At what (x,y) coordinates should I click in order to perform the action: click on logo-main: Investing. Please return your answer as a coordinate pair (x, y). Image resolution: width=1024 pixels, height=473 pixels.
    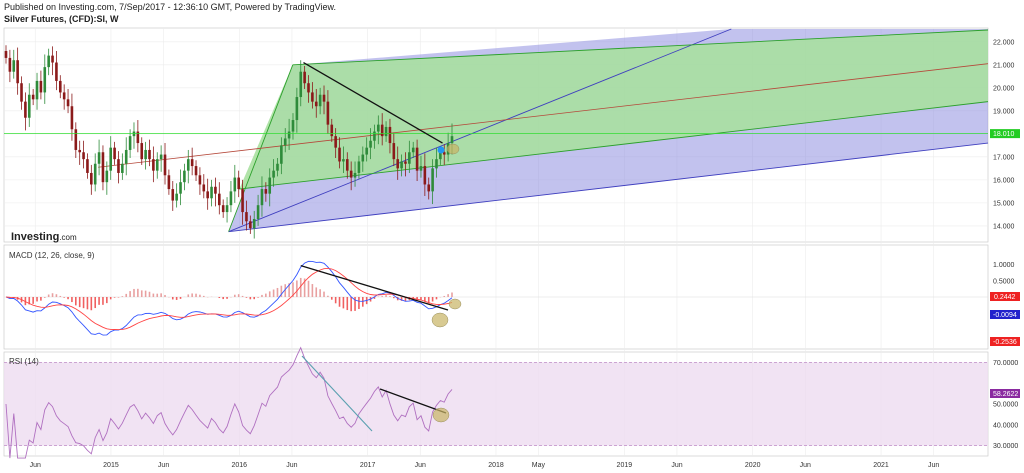
    Looking at the image, I should click on (35, 237).